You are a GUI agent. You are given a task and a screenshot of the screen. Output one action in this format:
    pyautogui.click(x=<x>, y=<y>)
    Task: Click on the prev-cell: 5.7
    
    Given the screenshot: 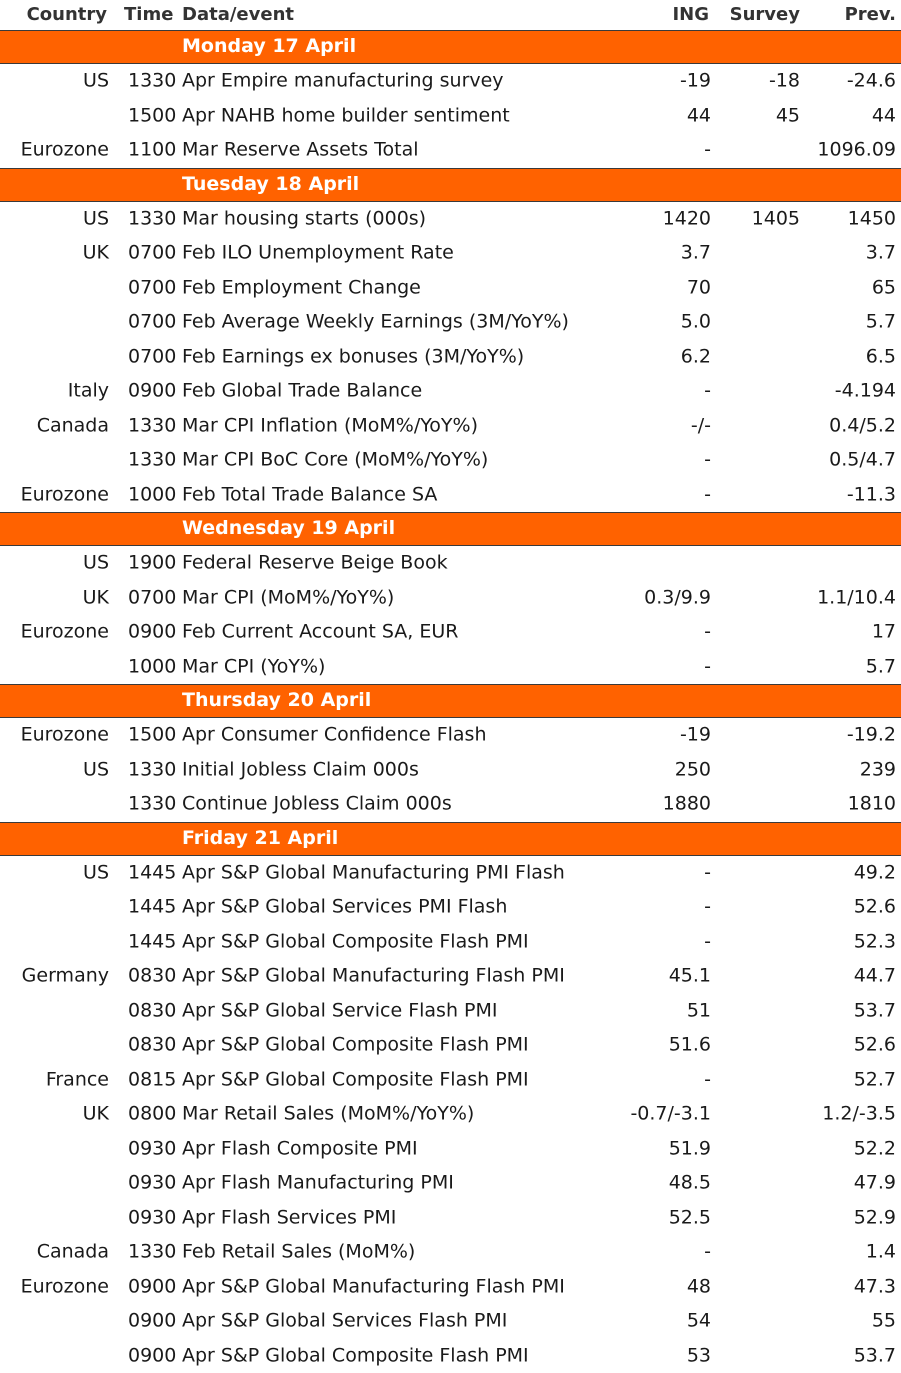 What is the action you would take?
    pyautogui.click(x=881, y=666)
    